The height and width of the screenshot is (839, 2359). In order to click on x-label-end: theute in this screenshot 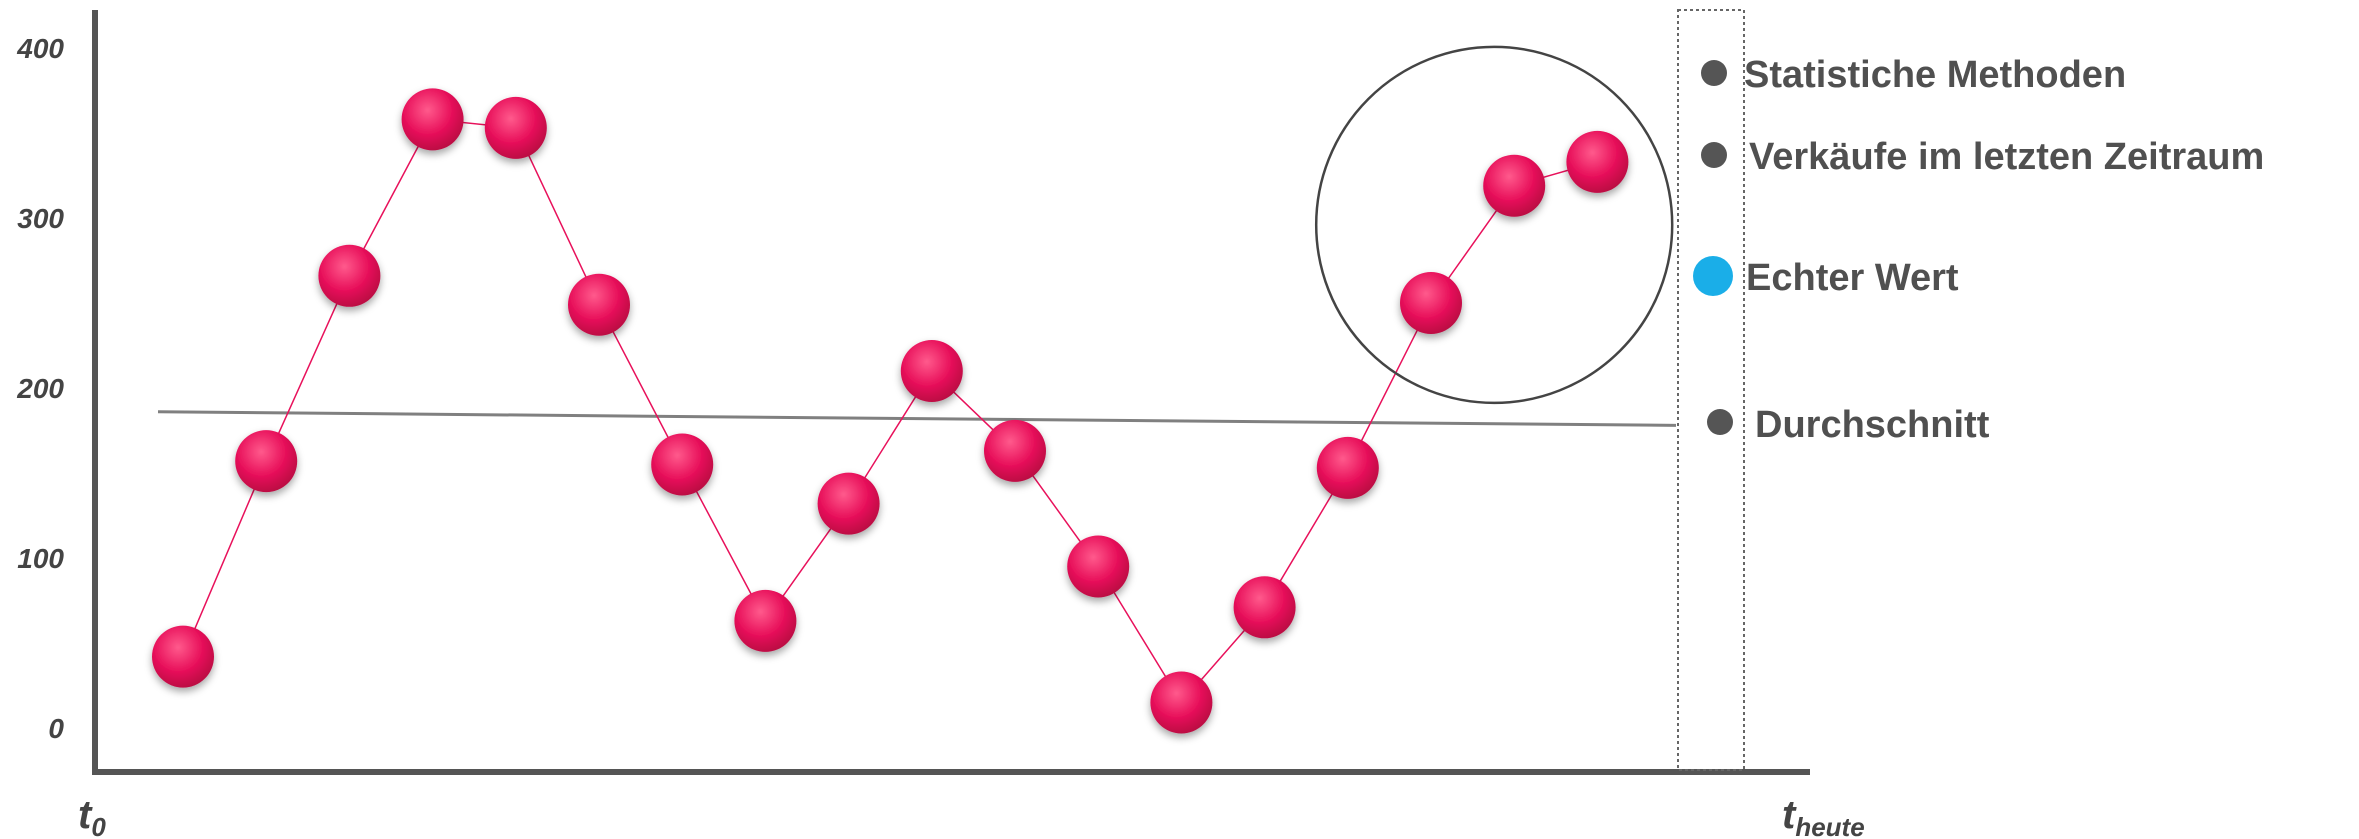, I will do `click(1823, 816)`.